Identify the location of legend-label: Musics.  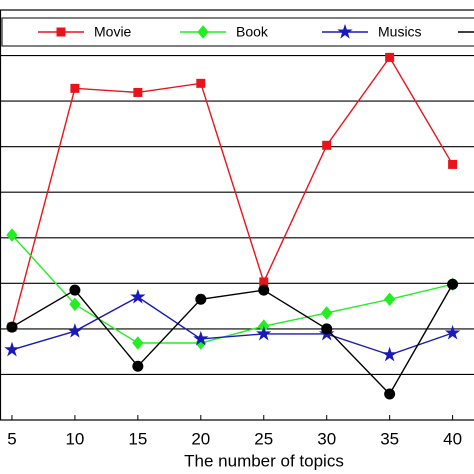
(400, 32).